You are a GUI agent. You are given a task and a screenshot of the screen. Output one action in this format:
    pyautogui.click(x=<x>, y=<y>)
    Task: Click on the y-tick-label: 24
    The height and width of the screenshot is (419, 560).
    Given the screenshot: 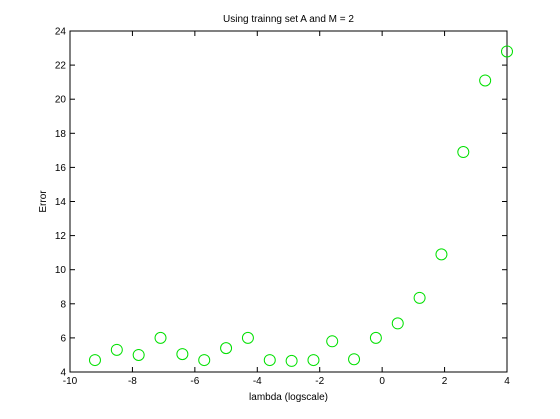 What is the action you would take?
    pyautogui.click(x=61, y=32)
    